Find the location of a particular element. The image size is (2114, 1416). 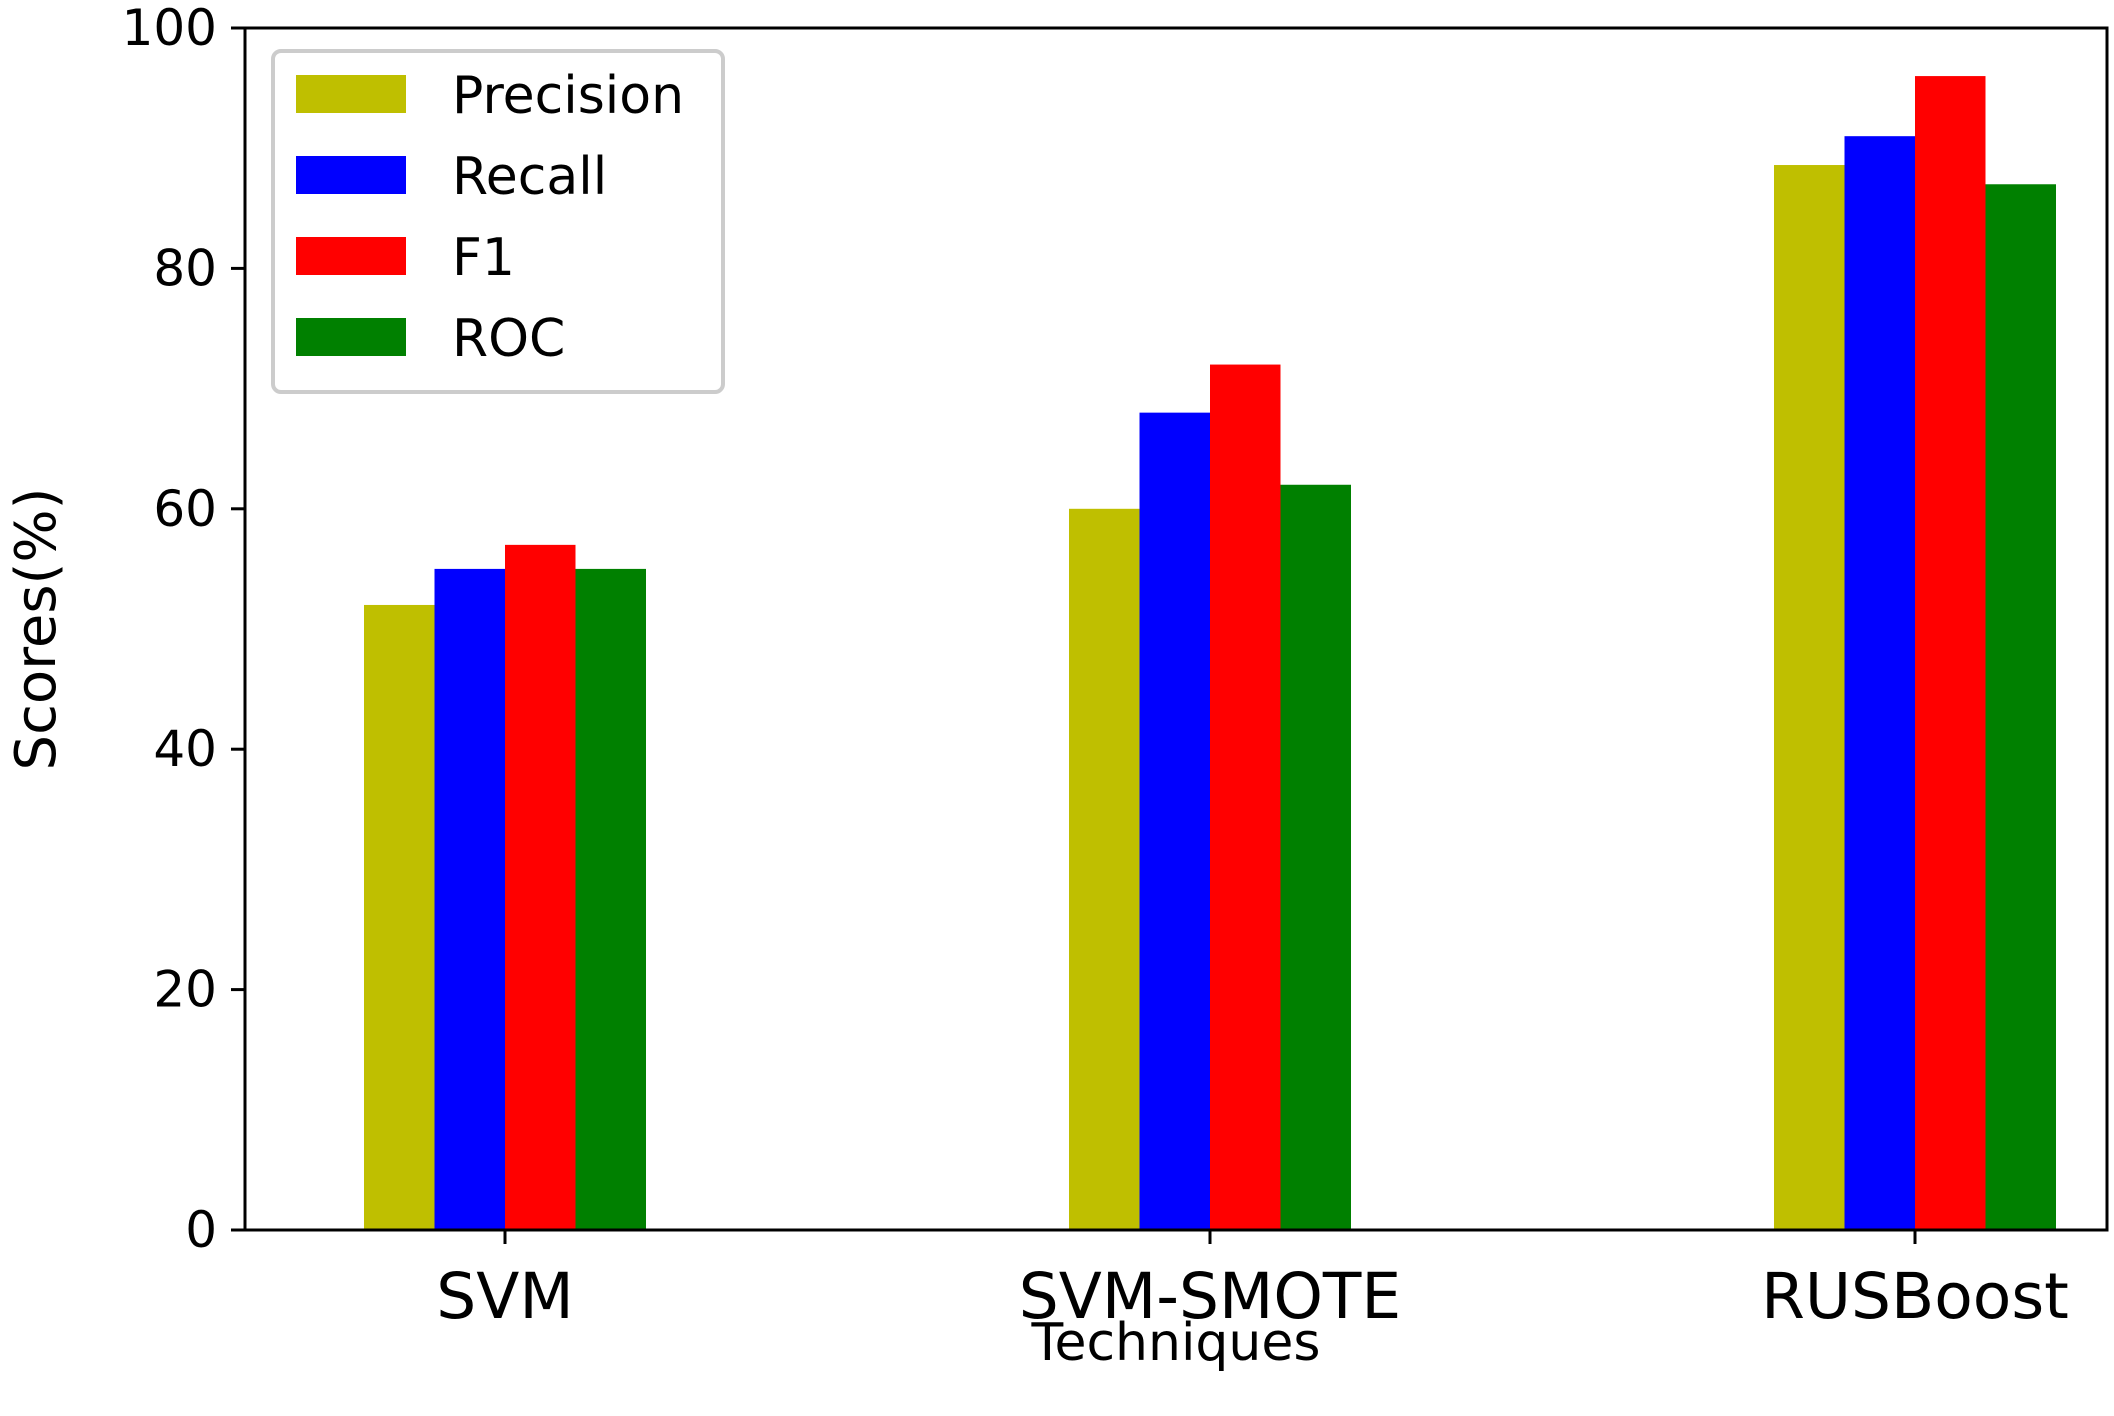

bar-f1-svm is located at coordinates (540, 887).